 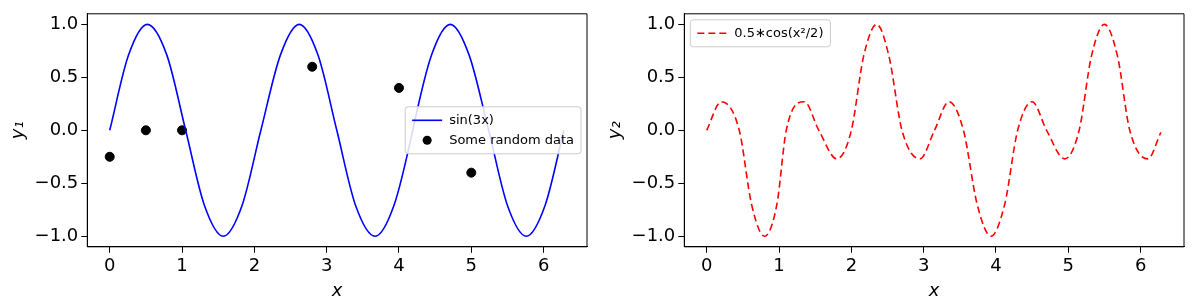 What do you see at coordinates (614, 131) in the screenshot?
I see `y-axis-title: y₂` at bounding box center [614, 131].